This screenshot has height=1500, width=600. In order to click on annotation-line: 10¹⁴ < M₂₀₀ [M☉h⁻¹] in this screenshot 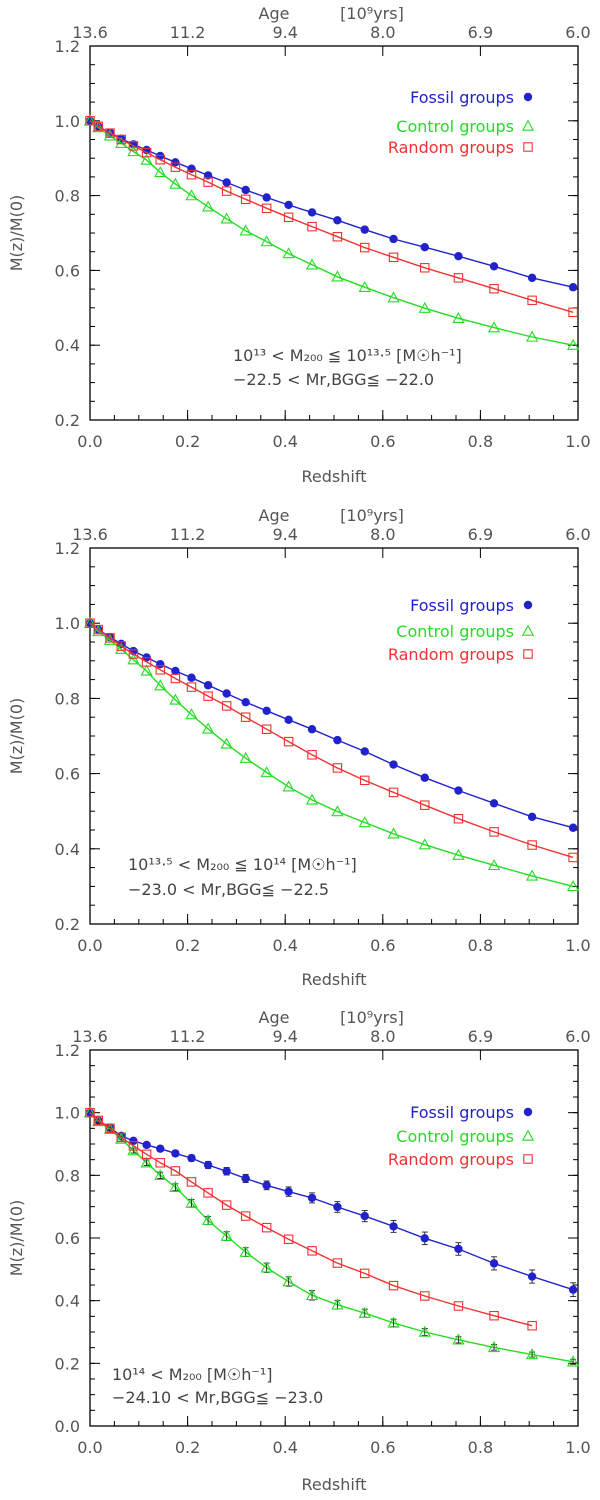, I will do `click(192, 1374)`.